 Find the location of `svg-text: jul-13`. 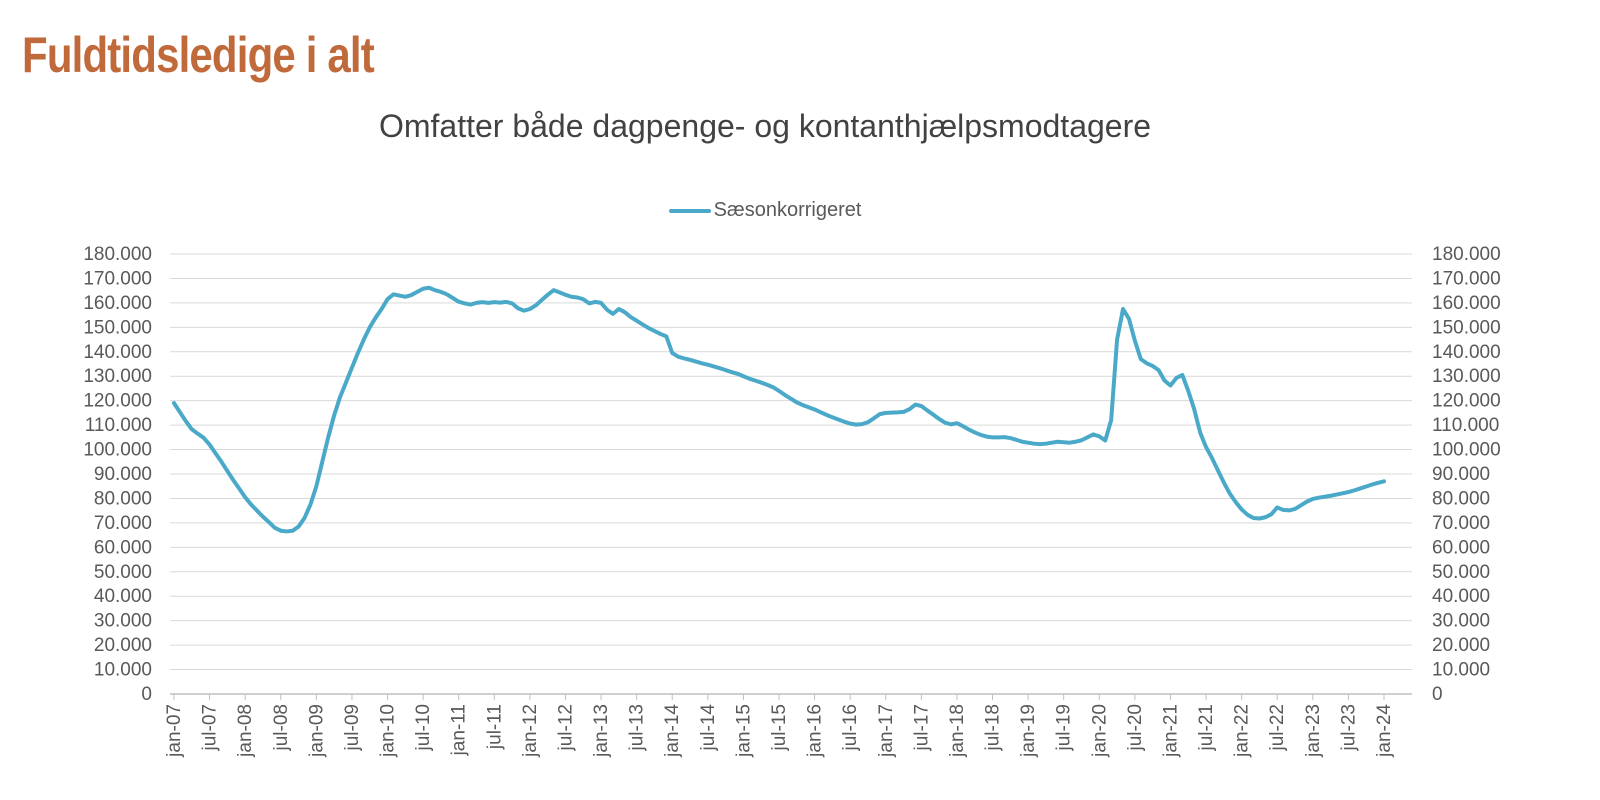

svg-text: jul-13 is located at coordinates (637, 727).